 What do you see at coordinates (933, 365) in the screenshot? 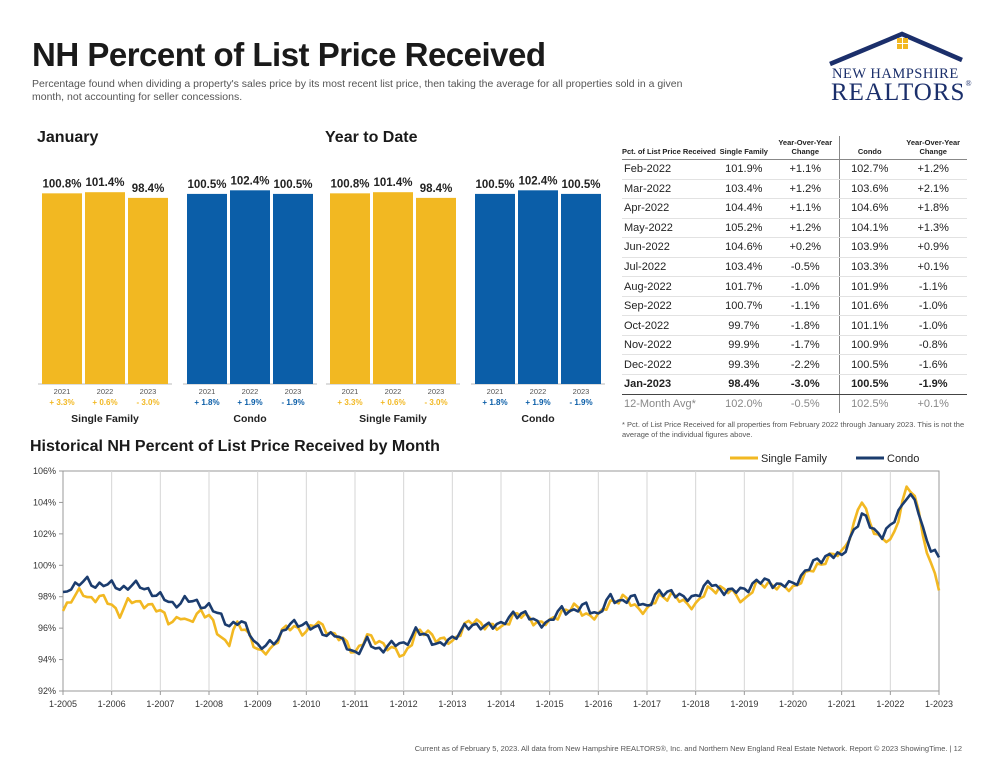
I see `table-cell: -1.6%` at bounding box center [933, 365].